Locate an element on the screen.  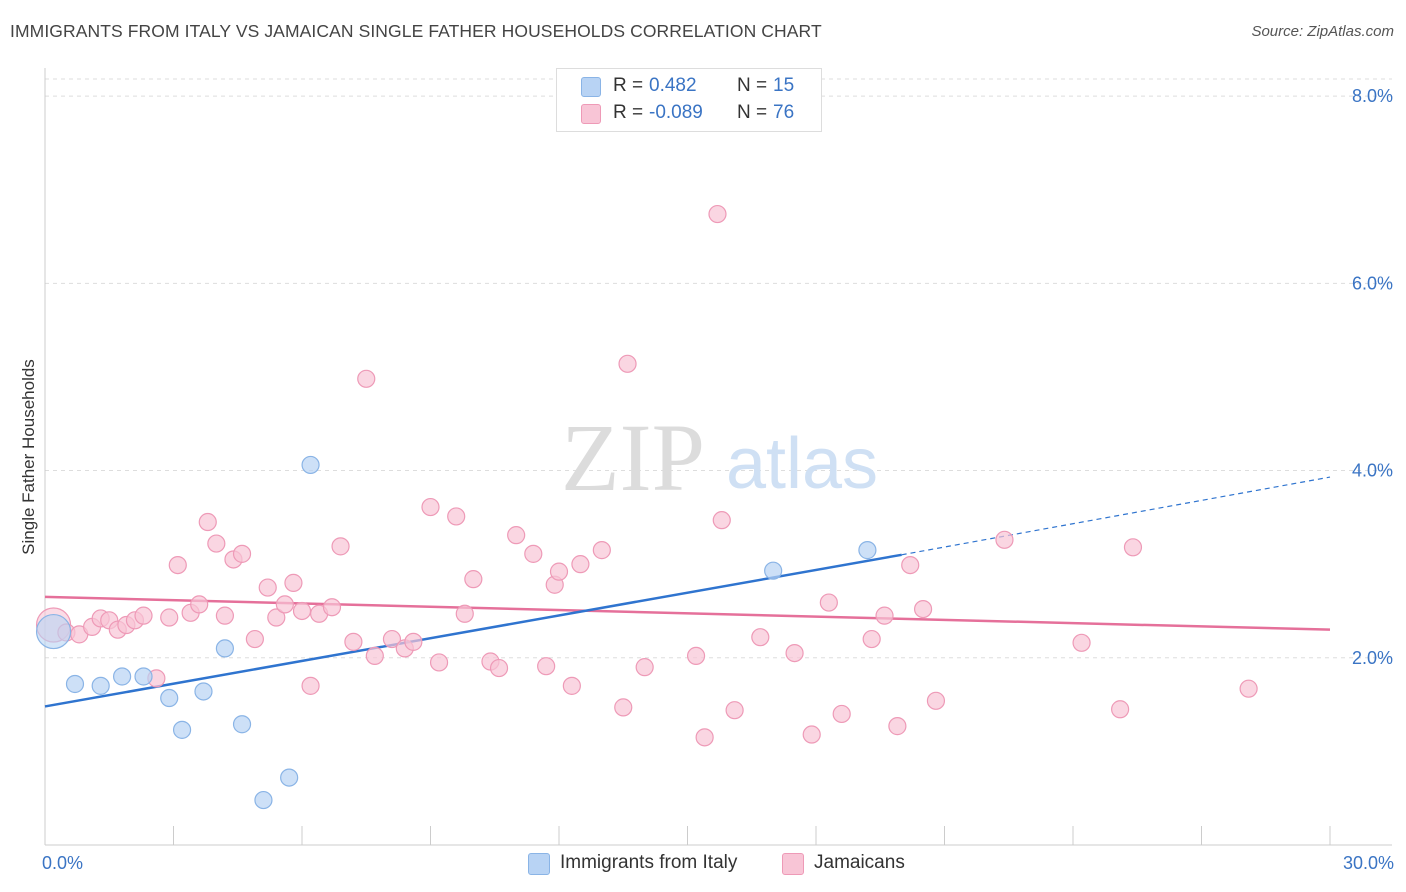
bottom-legend-swatch-italy is located at coordinates (539, 864).